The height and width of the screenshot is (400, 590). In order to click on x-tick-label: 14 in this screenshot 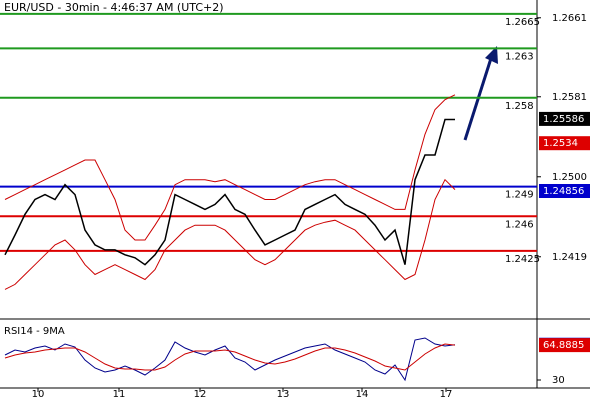, I will do `click(362, 394)`.